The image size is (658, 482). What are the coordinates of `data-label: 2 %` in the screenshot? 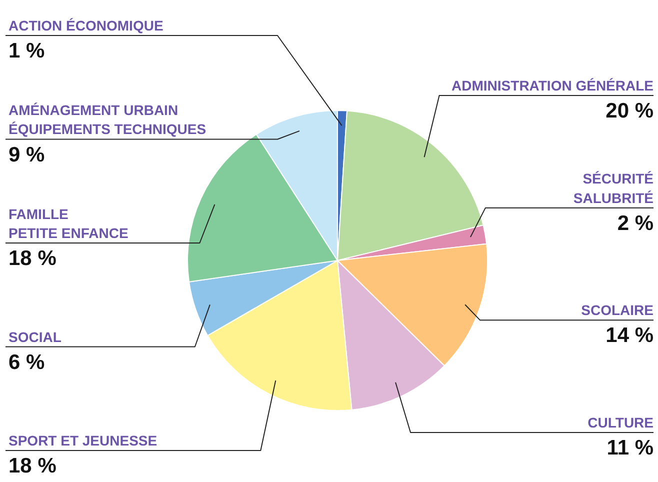 It's located at (635, 223).